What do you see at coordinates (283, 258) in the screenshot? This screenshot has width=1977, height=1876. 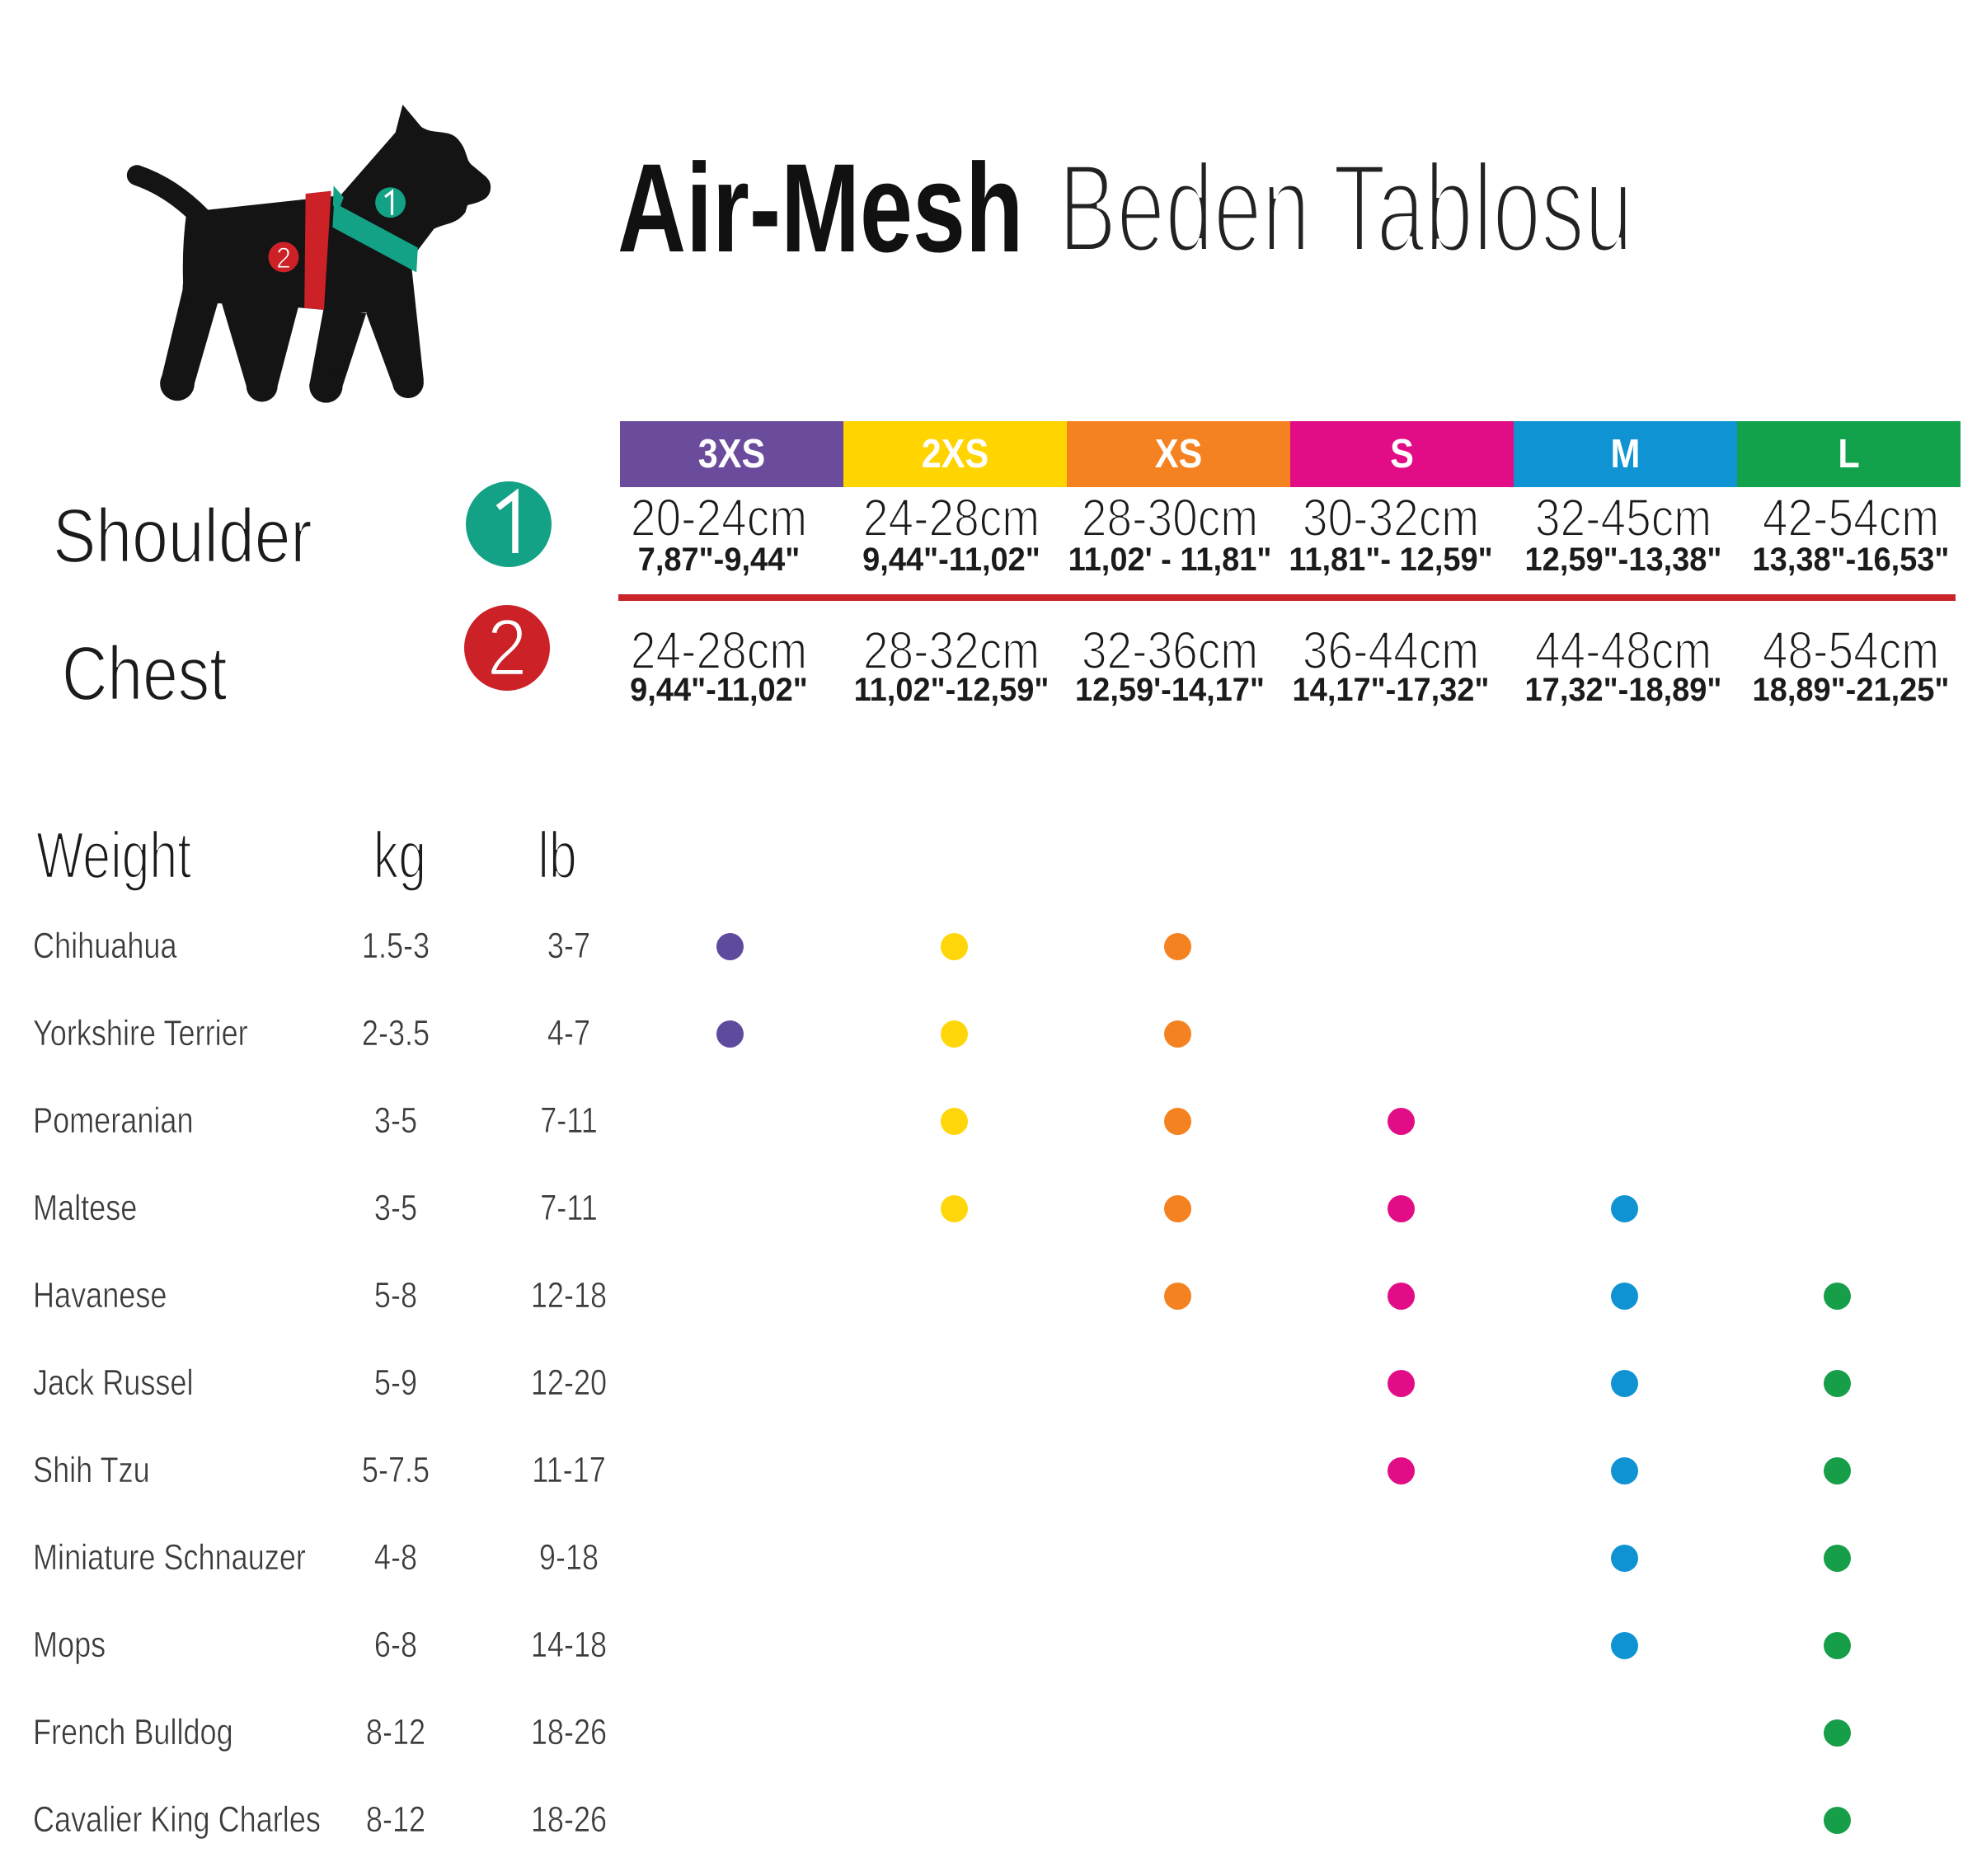 I see `svg-text: 2` at bounding box center [283, 258].